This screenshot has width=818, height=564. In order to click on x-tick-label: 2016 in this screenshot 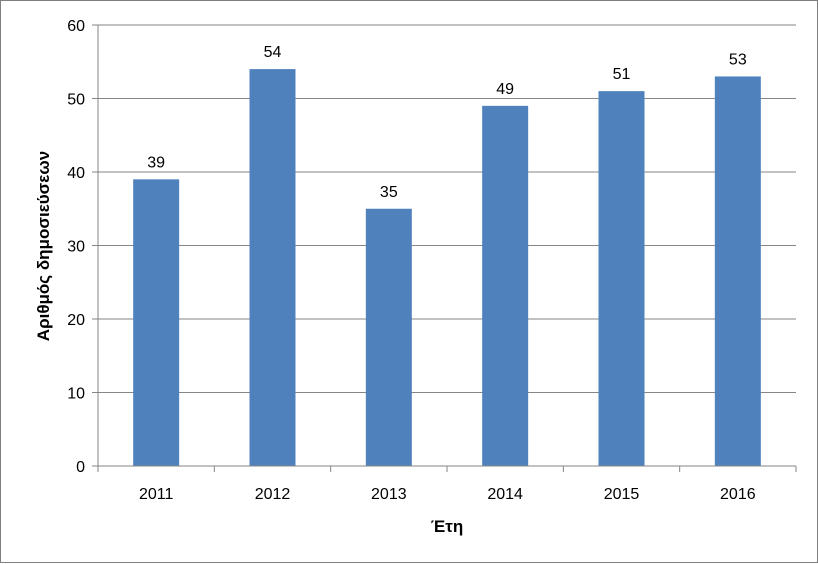, I will do `click(738, 494)`.